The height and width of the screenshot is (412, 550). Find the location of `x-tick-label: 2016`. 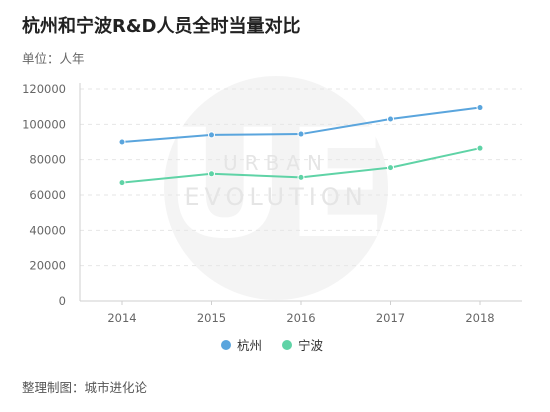

x-tick-label: 2016 is located at coordinates (300, 318).